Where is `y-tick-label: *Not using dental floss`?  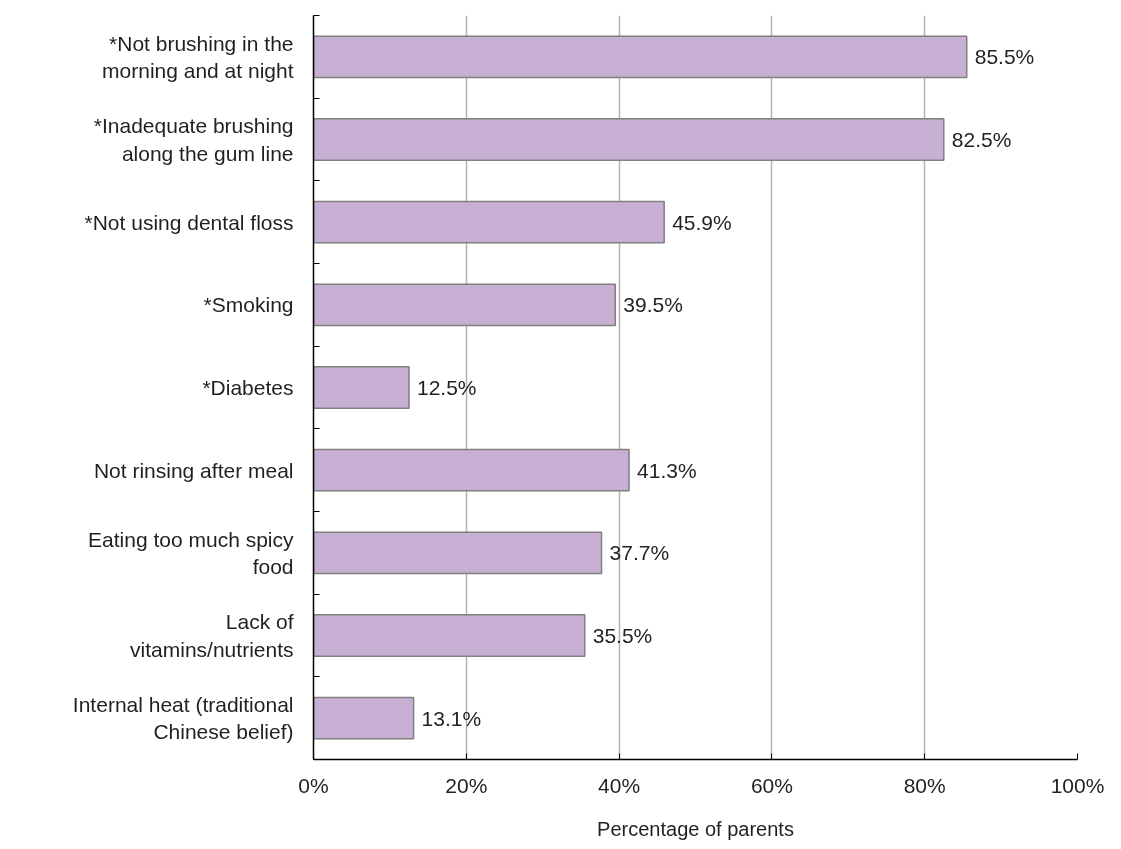 y-tick-label: *Not using dental floss is located at coordinates (189, 222).